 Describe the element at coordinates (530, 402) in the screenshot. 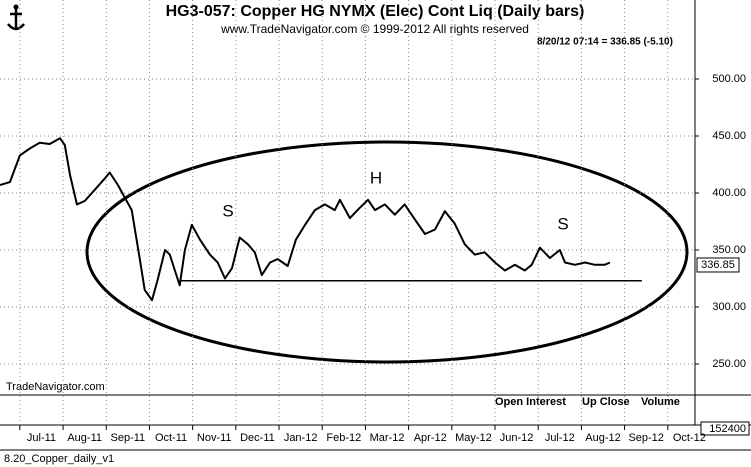

I see `legend-label: Open Interest` at that location.